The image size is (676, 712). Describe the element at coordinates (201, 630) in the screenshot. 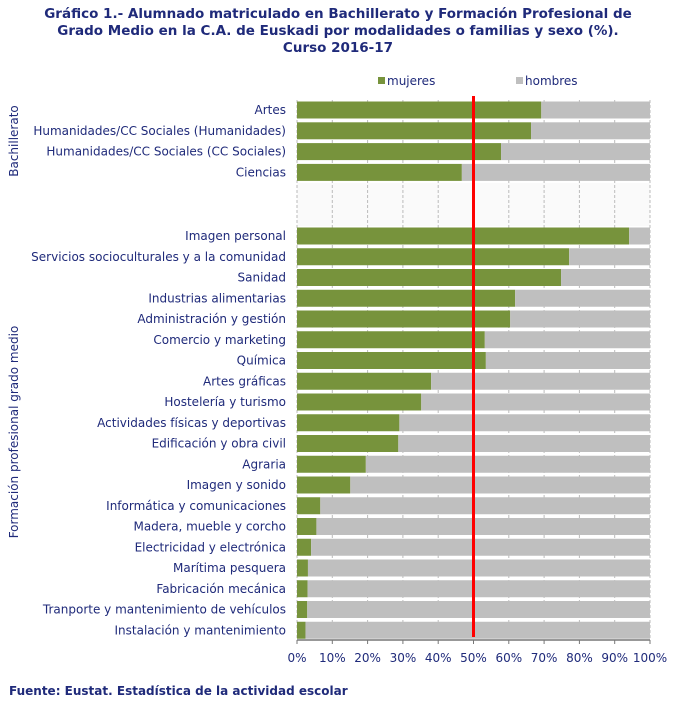

I see `category-label: Instalación y mantenimiento` at that location.